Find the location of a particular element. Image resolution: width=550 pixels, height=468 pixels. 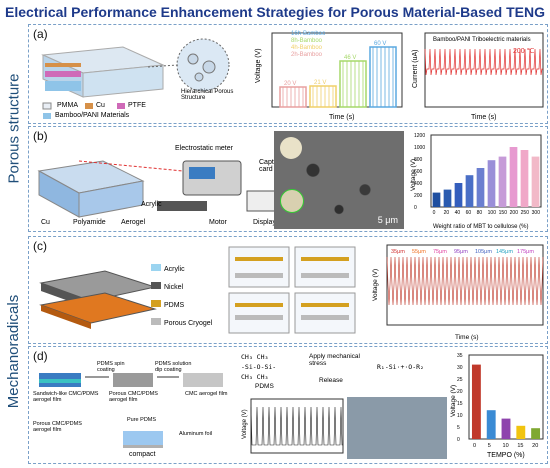

scale-bar-label: 5 μm is located at coordinates (387, 220).